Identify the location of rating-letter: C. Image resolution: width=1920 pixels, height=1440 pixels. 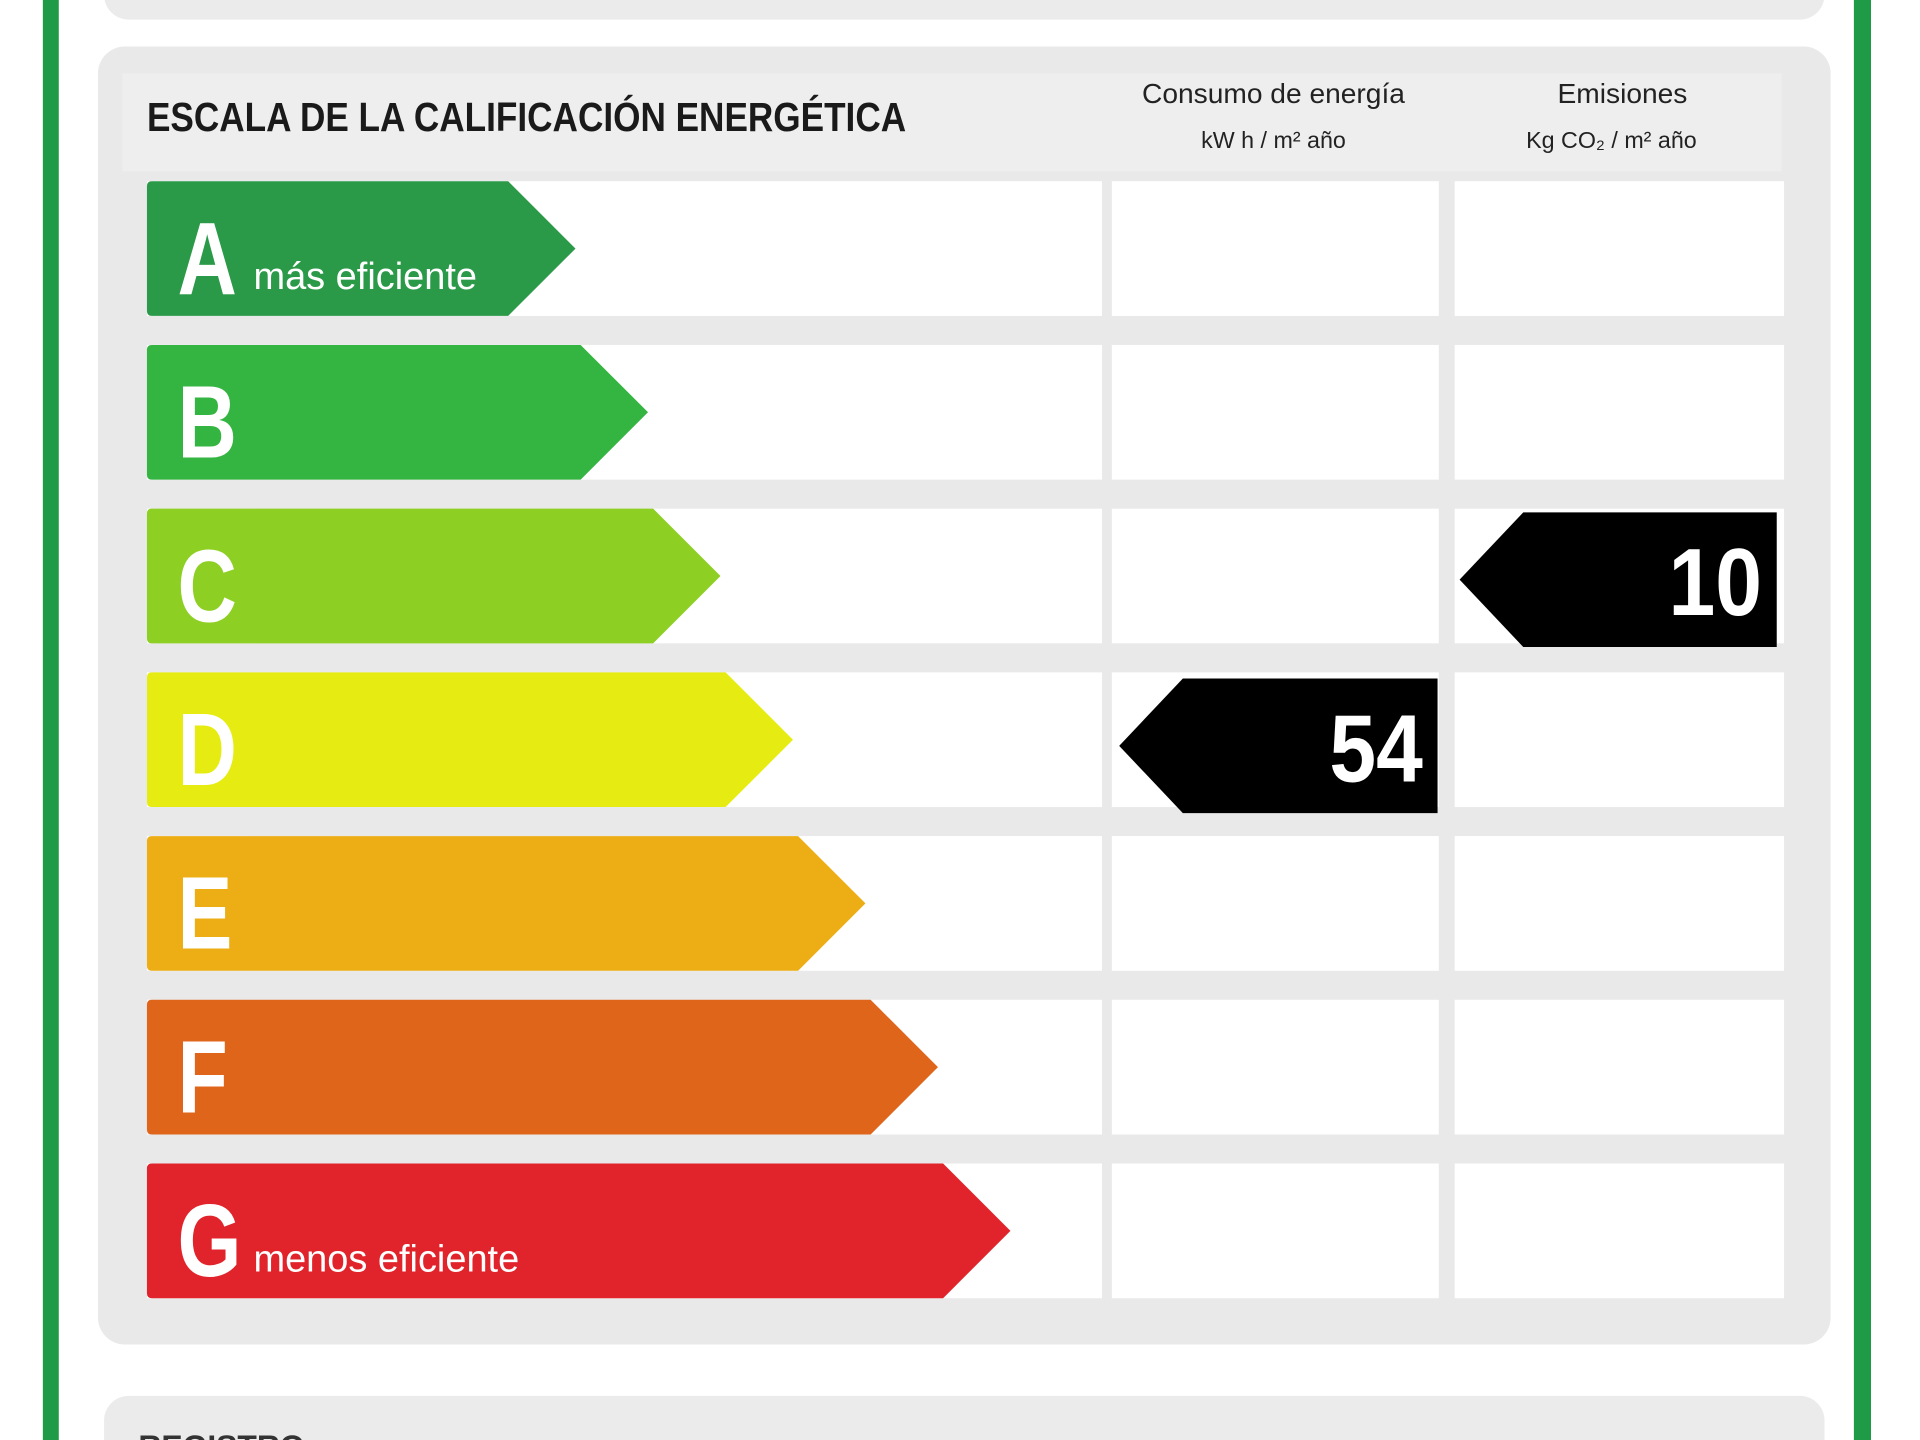
(207, 586).